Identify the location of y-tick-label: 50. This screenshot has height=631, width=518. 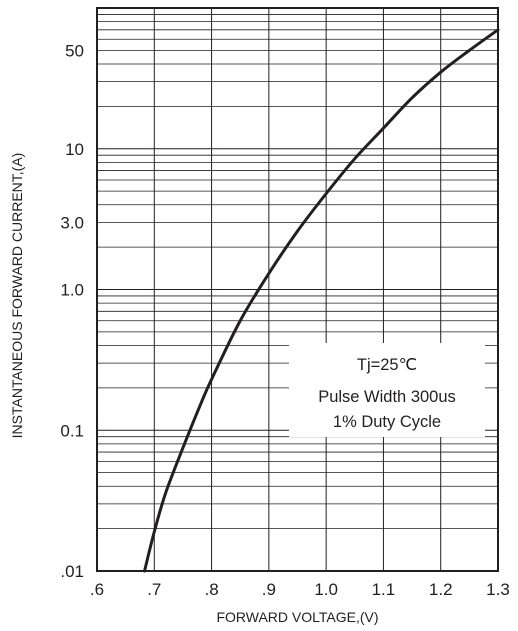
(74, 50).